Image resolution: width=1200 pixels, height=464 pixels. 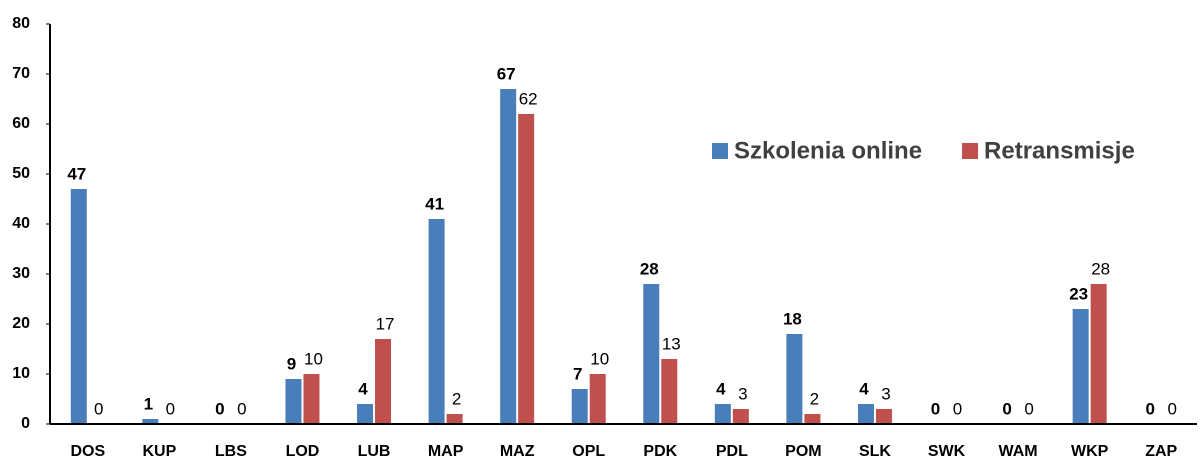 What do you see at coordinates (803, 451) in the screenshot?
I see `x-tick-label: POM` at bounding box center [803, 451].